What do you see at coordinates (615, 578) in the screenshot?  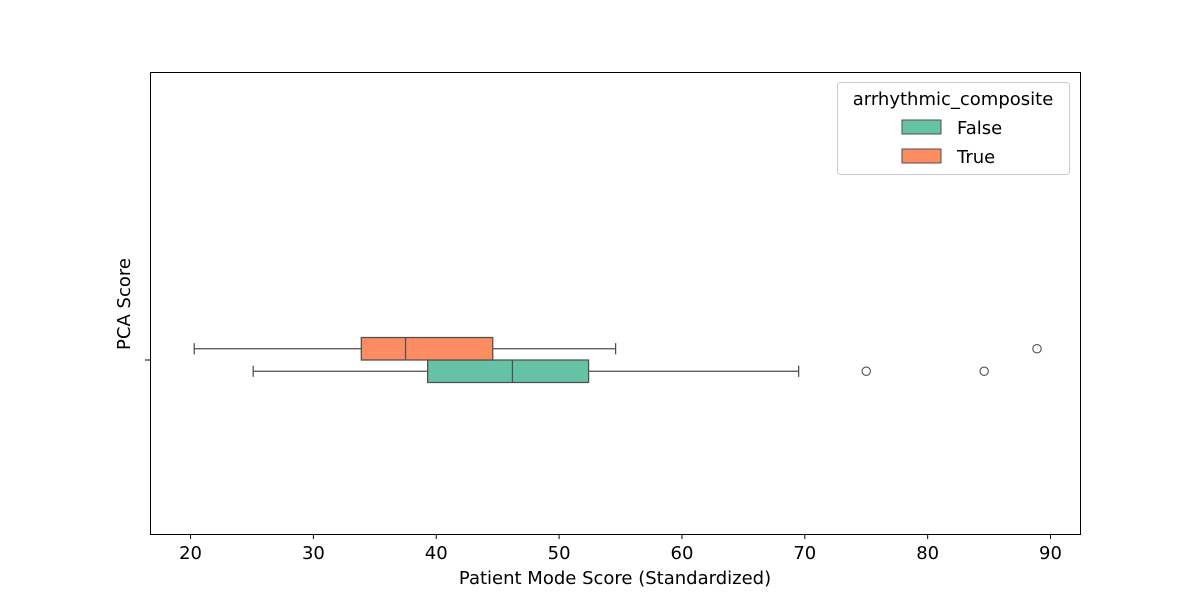 I see `x-axis-label: Patient Mode Score (Standardized)` at bounding box center [615, 578].